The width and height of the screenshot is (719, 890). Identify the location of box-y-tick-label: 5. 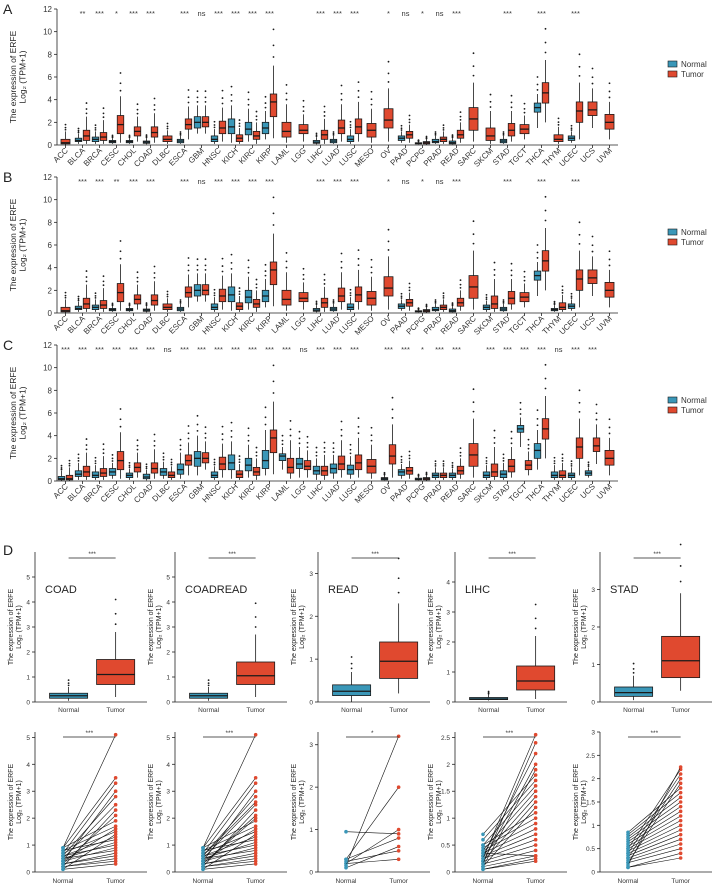
(28, 578).